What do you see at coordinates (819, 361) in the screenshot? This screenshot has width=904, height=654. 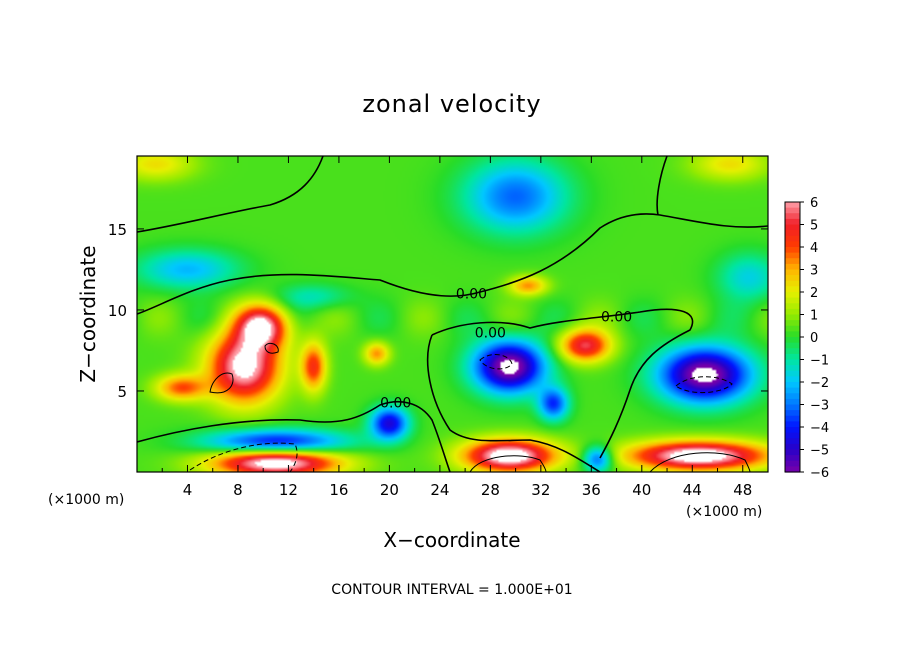 I see `colorbar-tick-label: −1` at bounding box center [819, 361].